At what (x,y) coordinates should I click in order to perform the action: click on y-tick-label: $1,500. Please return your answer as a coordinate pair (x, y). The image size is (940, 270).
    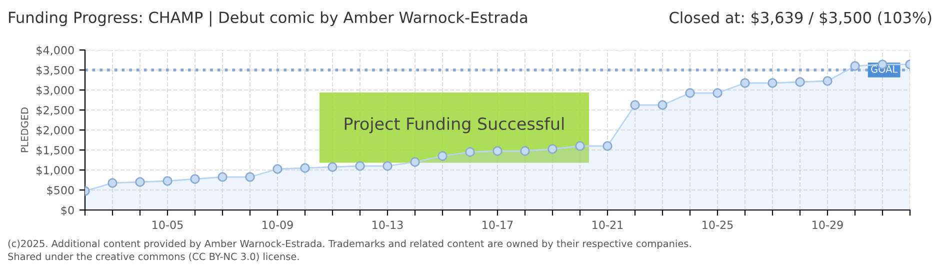
    Looking at the image, I should click on (55, 151).